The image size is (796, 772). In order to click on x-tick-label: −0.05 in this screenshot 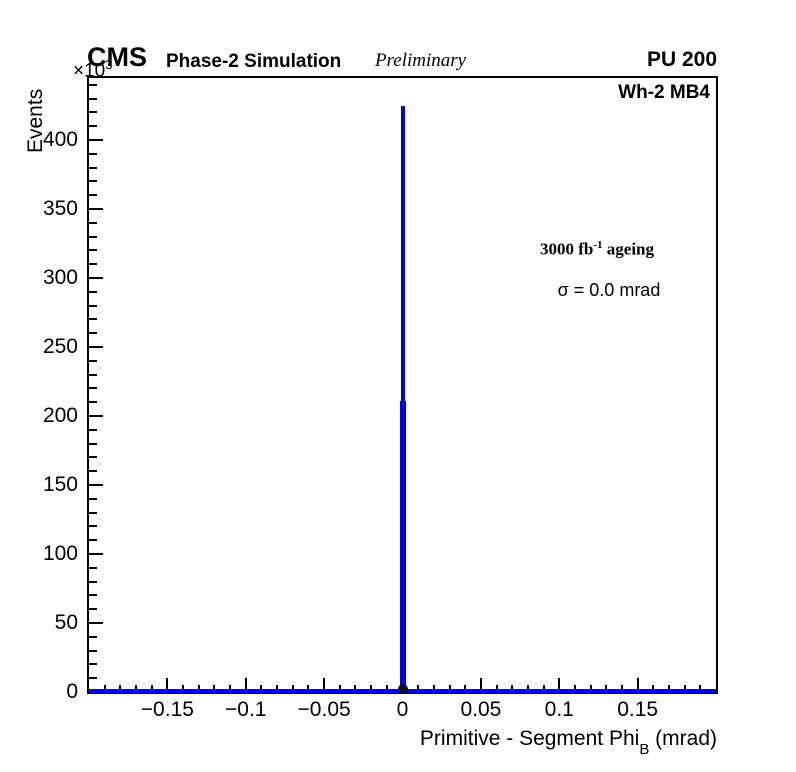, I will do `click(324, 709)`.